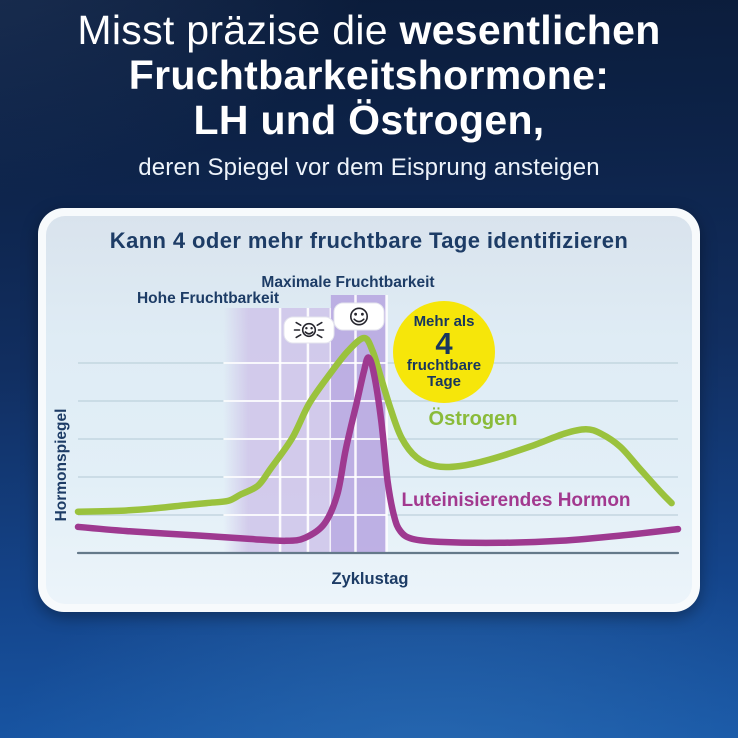 The image size is (738, 738). What do you see at coordinates (444, 365) in the screenshot?
I see `badge-line2: fruchtbare` at bounding box center [444, 365].